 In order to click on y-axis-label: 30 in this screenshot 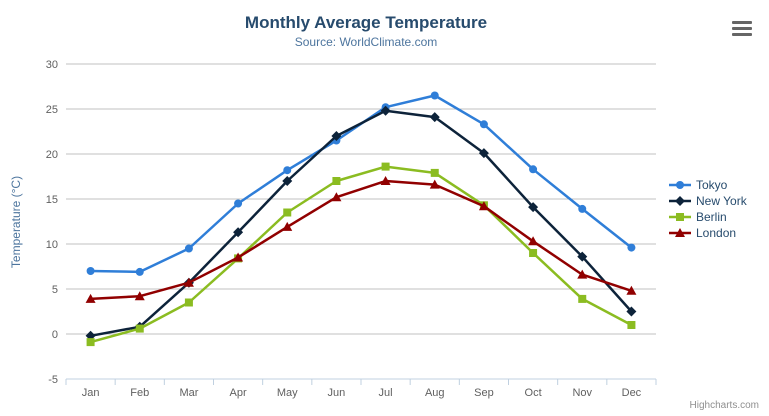, I will do `click(52, 65)`.